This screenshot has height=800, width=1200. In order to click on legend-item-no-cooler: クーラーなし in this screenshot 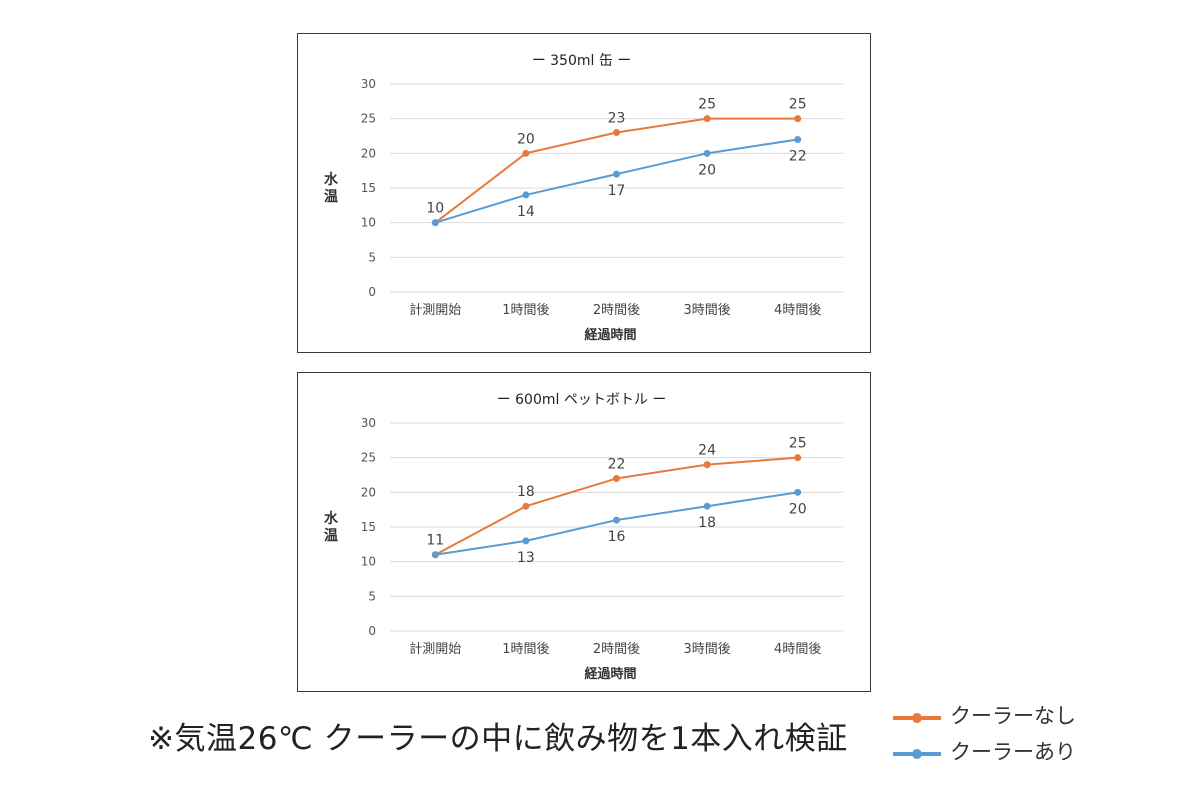, I will do `click(1043, 718)`.